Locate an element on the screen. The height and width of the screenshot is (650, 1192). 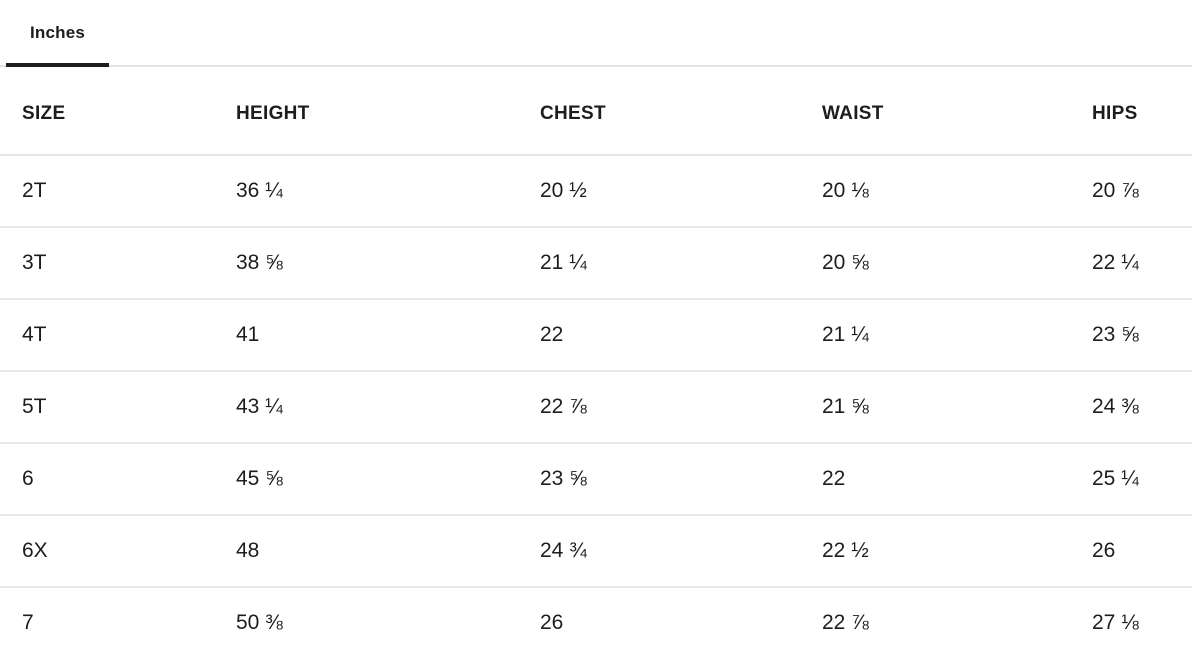
cell-waist: 20 ⅛ is located at coordinates (957, 191).